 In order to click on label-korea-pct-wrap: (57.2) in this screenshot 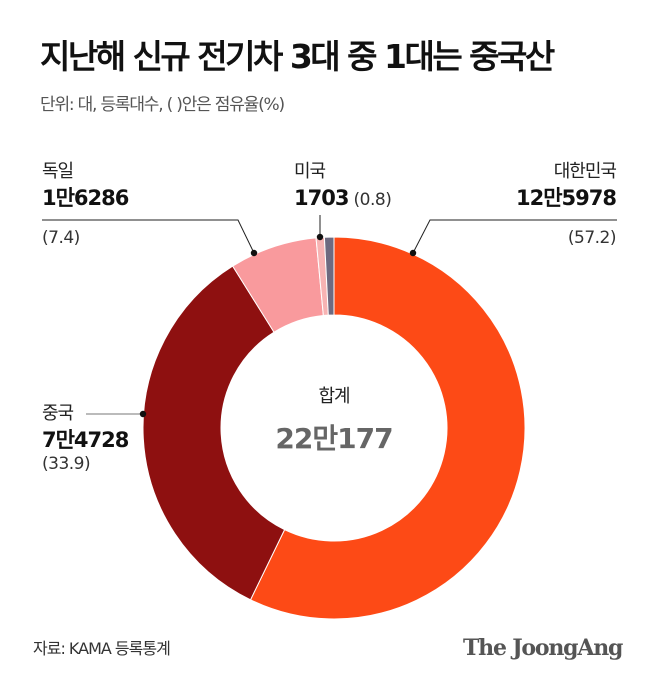, I will do `click(592, 238)`.